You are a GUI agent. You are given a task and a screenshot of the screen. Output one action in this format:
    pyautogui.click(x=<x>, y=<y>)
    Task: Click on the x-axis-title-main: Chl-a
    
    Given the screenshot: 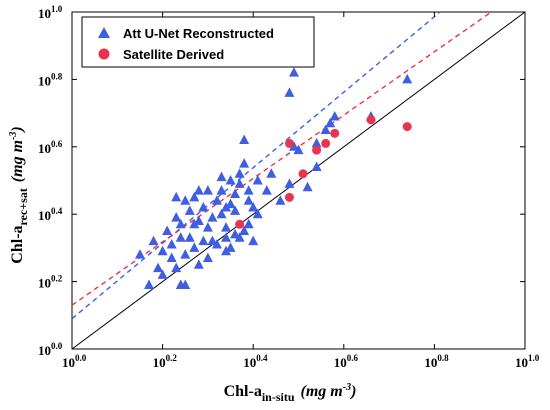 What is the action you would take?
    pyautogui.click(x=243, y=391)
    